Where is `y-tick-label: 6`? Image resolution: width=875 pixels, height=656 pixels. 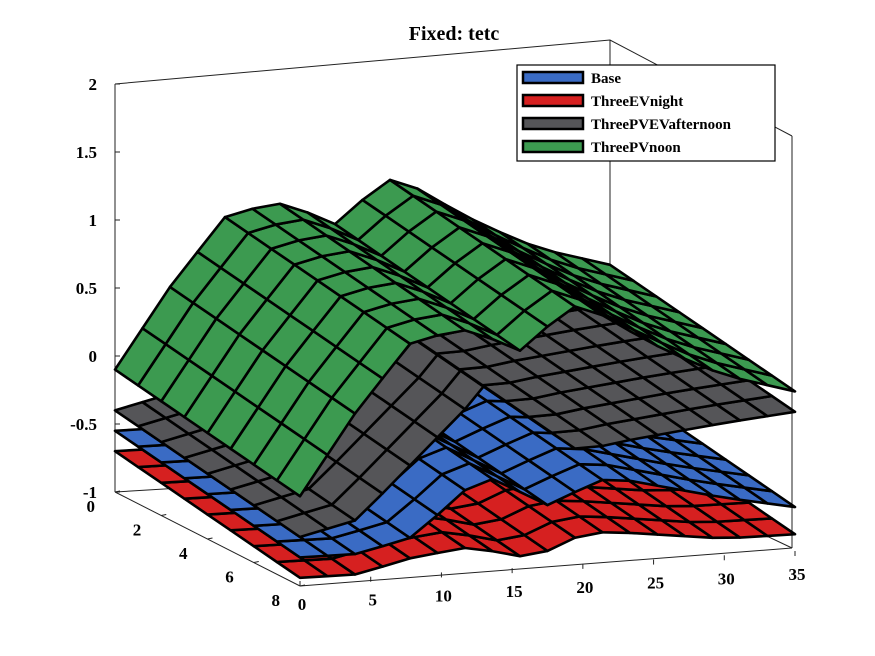
y-tick-label: 6 is located at coordinates (229, 577).